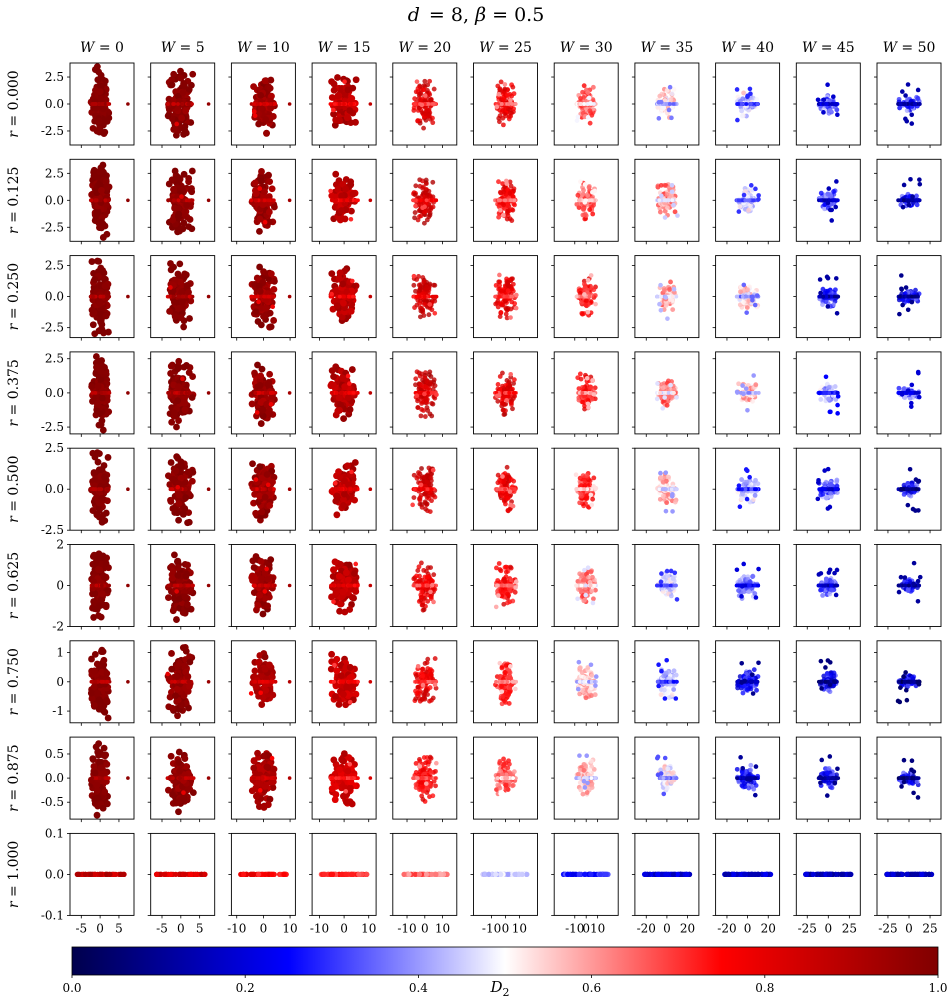  I want to click on panel-r1-w6, so click(585, 201).